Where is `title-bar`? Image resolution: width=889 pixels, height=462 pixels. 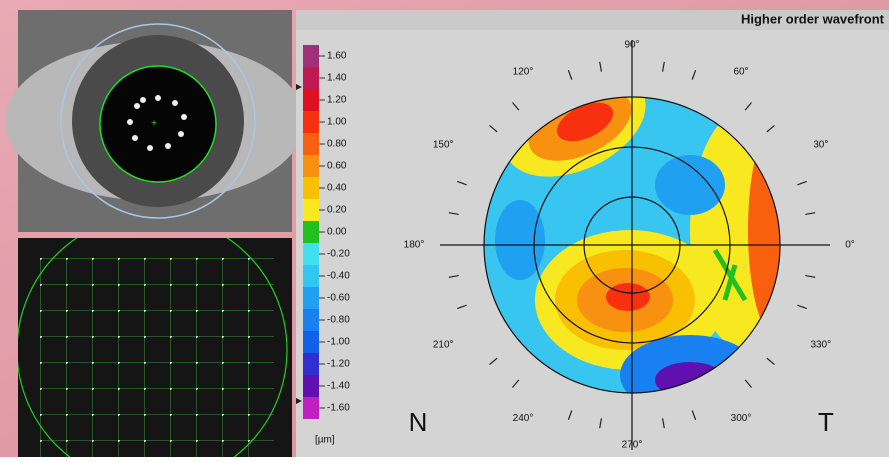 title-bar is located at coordinates (592, 20).